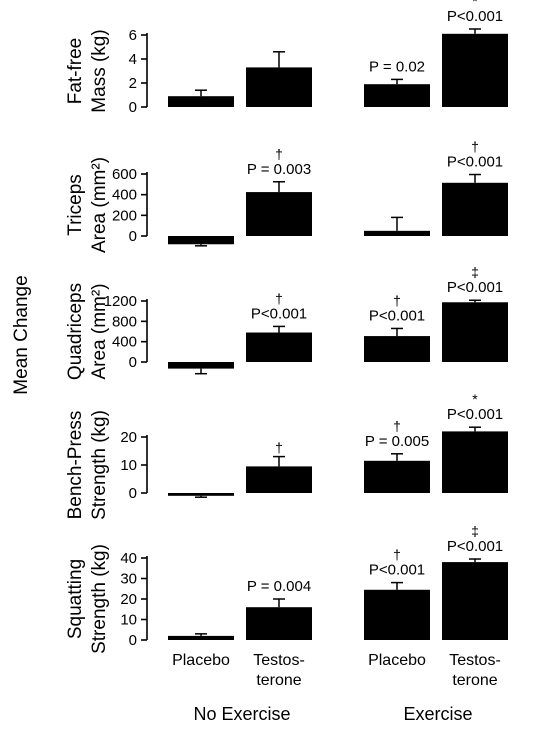 The width and height of the screenshot is (539, 735). I want to click on y-tick-label: 600, so click(124, 174).